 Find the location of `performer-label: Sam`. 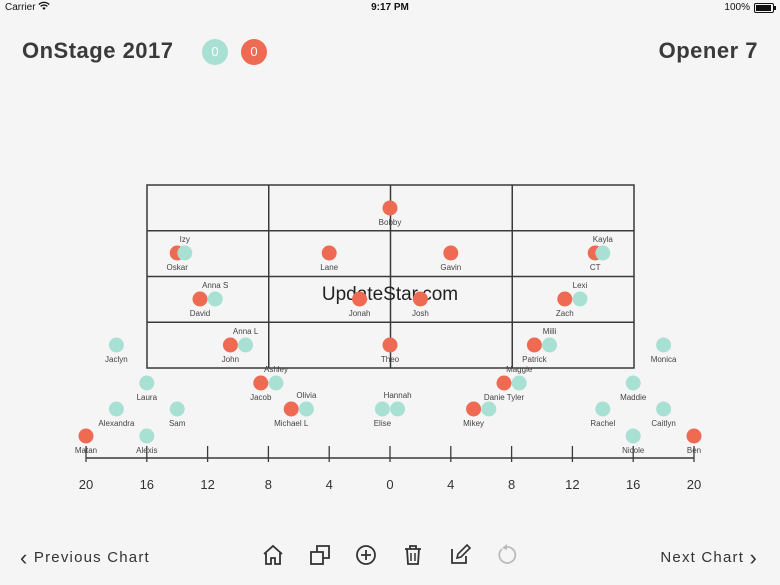

performer-label: Sam is located at coordinates (177, 423).